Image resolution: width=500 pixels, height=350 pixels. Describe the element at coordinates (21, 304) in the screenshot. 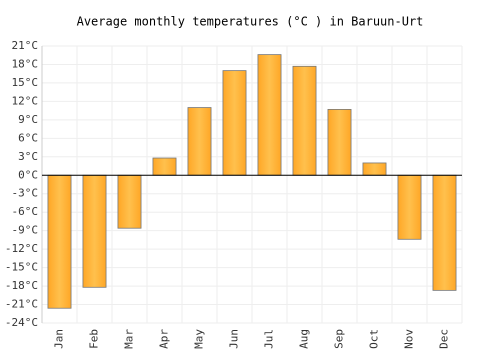

I see `y-tick-label: -21°C` at that location.